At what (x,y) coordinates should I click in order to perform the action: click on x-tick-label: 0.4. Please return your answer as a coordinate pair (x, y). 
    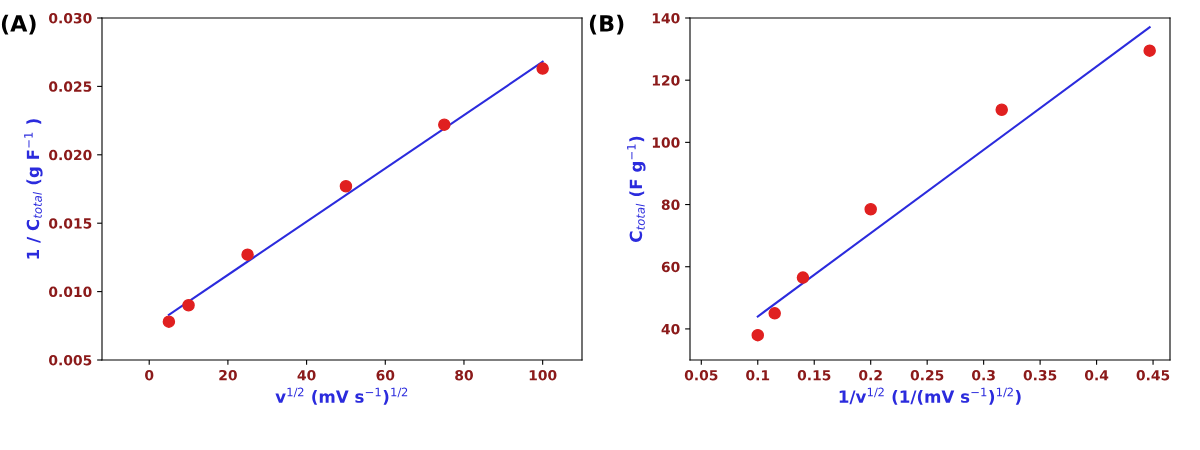
    Looking at the image, I should click on (1096, 375).